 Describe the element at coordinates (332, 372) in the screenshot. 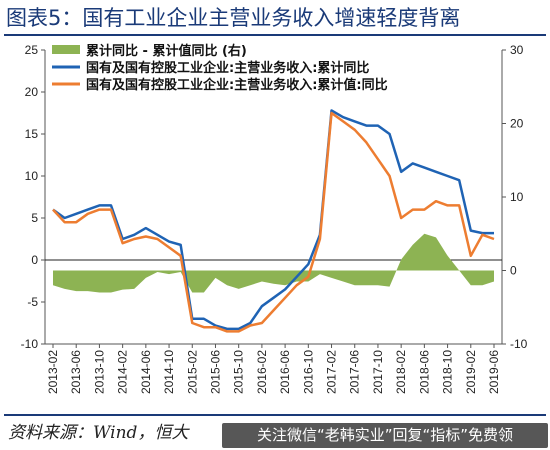

I see `x-tick-label: 2017-02` at that location.